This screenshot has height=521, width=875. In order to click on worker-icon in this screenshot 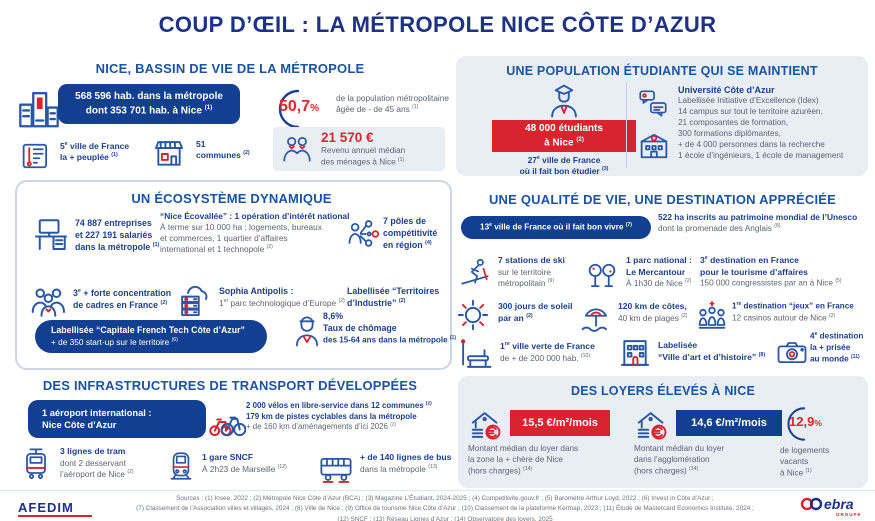, I will do `click(307, 331)`.